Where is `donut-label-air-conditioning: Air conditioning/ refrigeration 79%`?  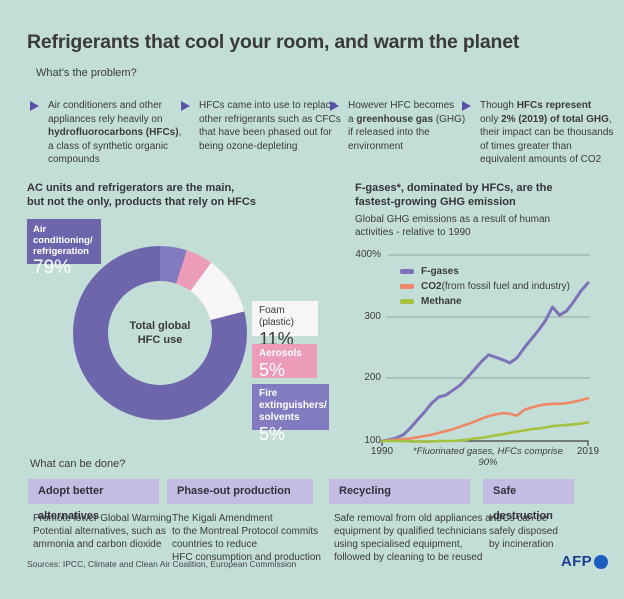
donut-label-air-conditioning: Air conditioning/ refrigeration 79% is located at coordinates (64, 248).